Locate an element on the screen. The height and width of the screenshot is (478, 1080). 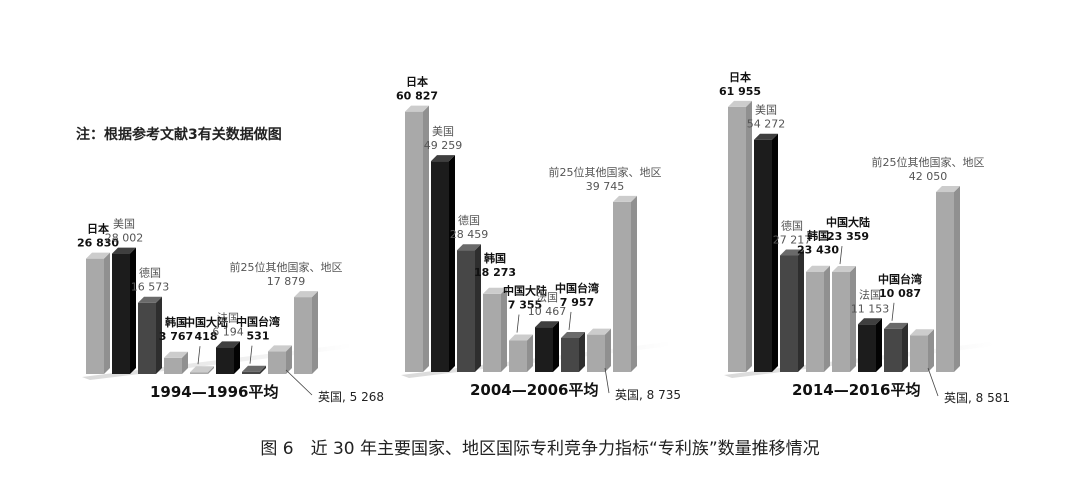
value-label: 54 272 is located at coordinates (766, 124).